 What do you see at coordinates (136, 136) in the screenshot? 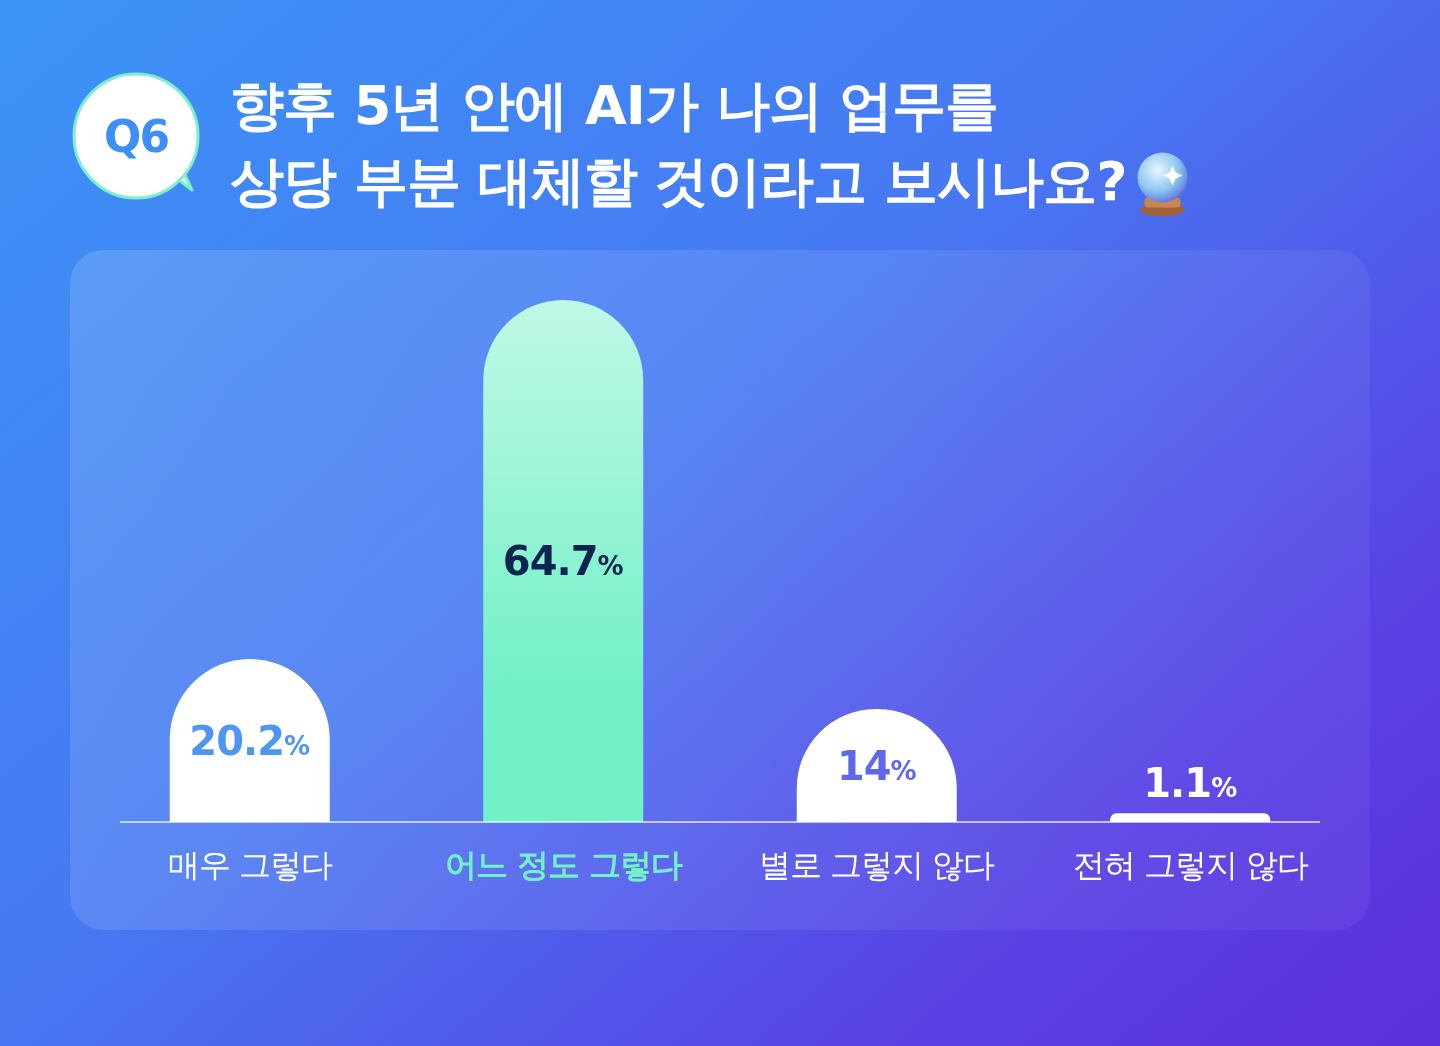
I see `text: Q6` at bounding box center [136, 136].